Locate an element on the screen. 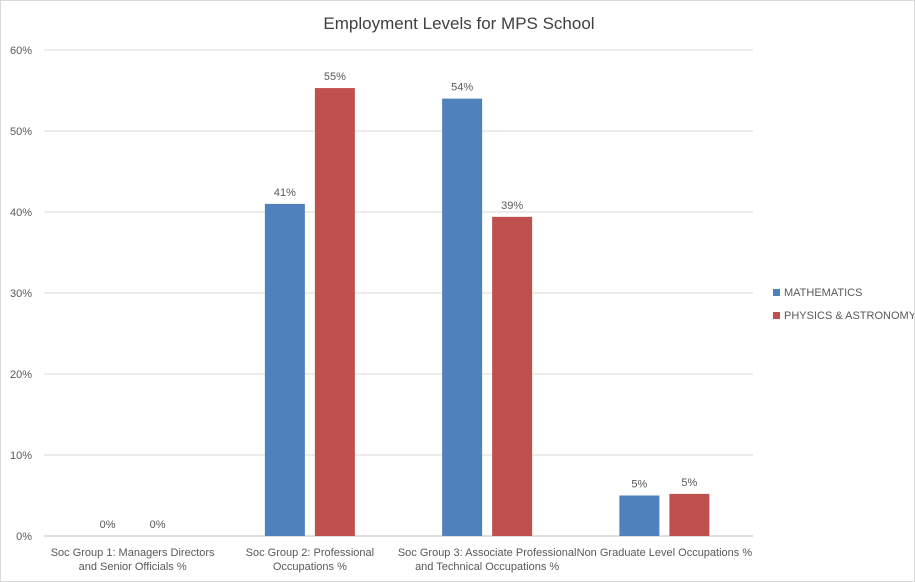 This screenshot has height=582, width=915. y-tick-label: 30% is located at coordinates (21, 294).